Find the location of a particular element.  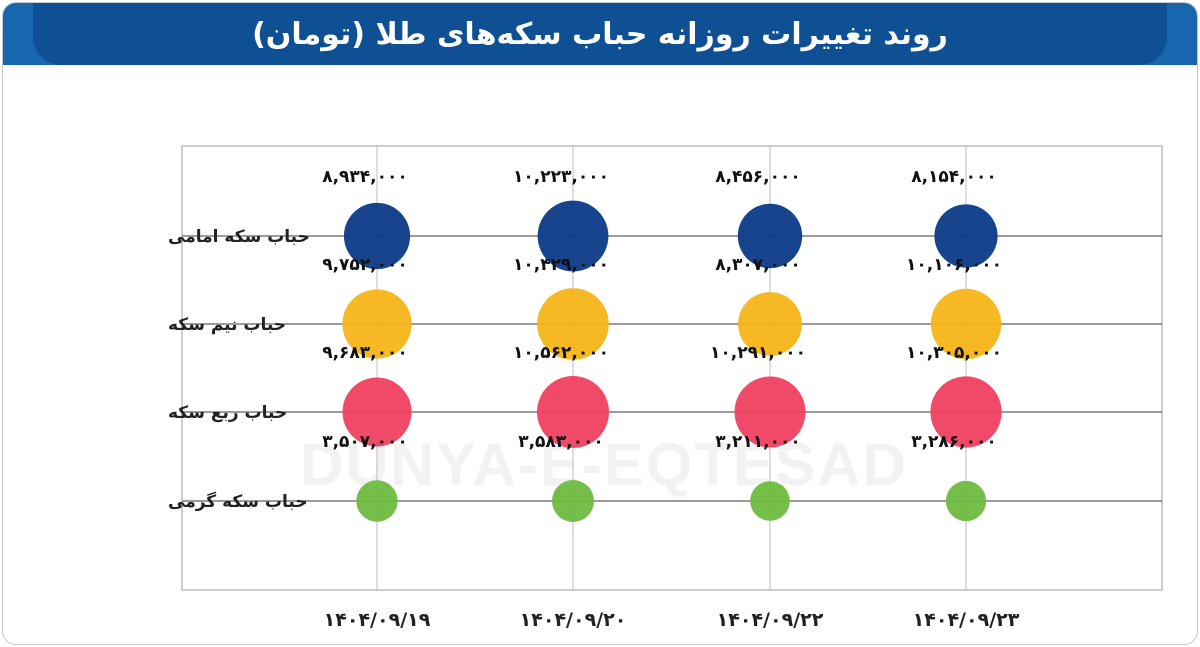

data-label: ۱۰,۴۲۹,۰۰۰ is located at coordinates (561, 265).